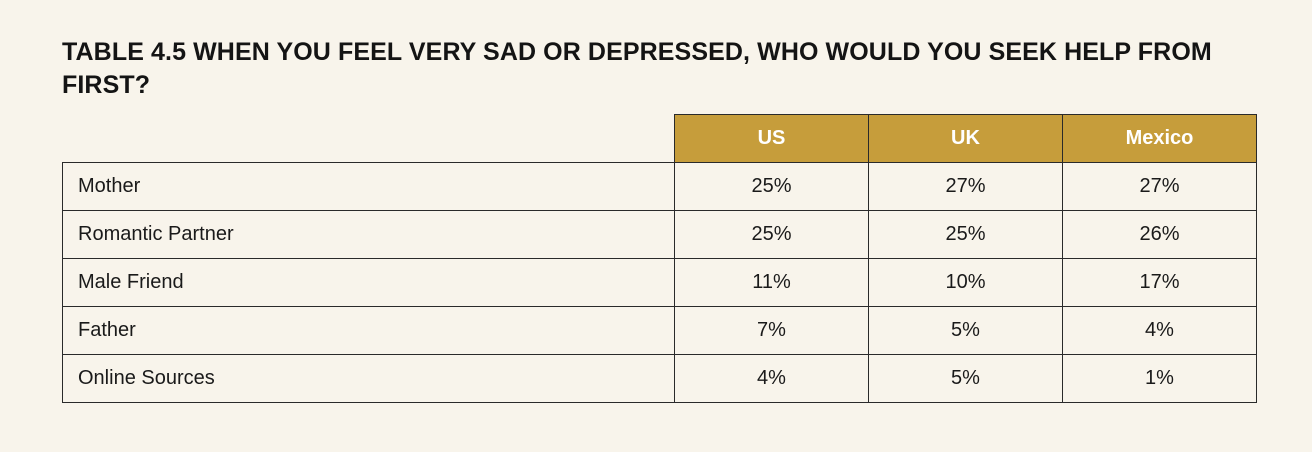  I want to click on column-header-mexico: Mexico, so click(1159, 138).